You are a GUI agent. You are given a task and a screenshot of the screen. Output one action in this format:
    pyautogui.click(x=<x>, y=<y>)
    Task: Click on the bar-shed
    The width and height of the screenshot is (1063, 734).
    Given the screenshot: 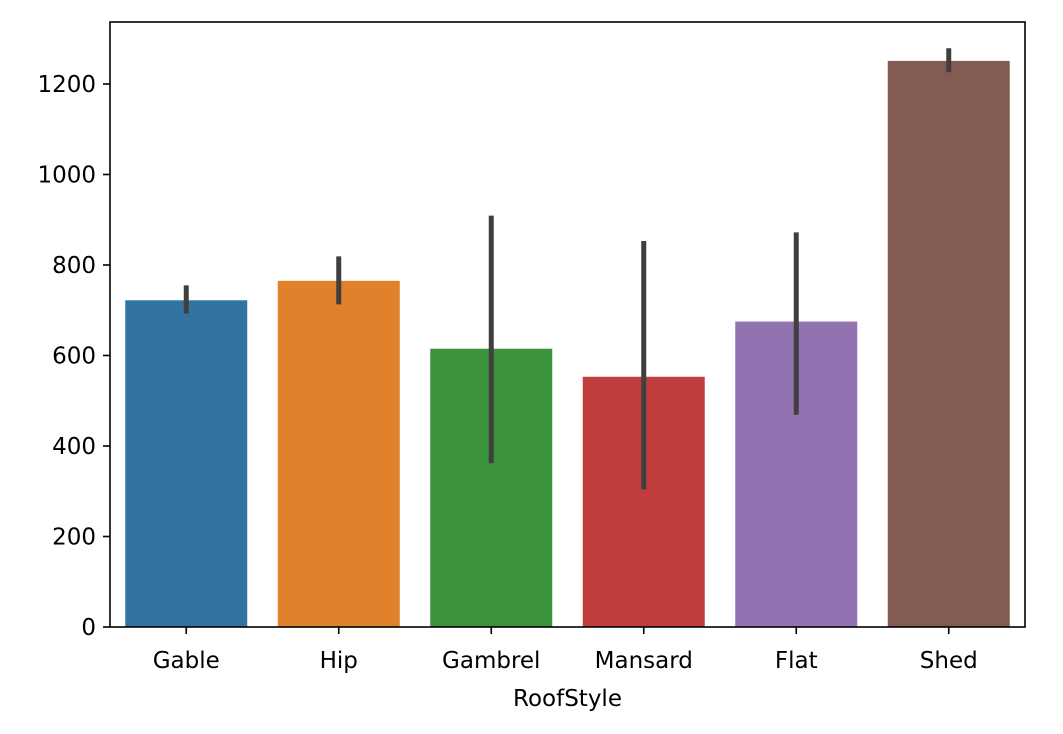 What is the action you would take?
    pyautogui.click(x=948, y=344)
    